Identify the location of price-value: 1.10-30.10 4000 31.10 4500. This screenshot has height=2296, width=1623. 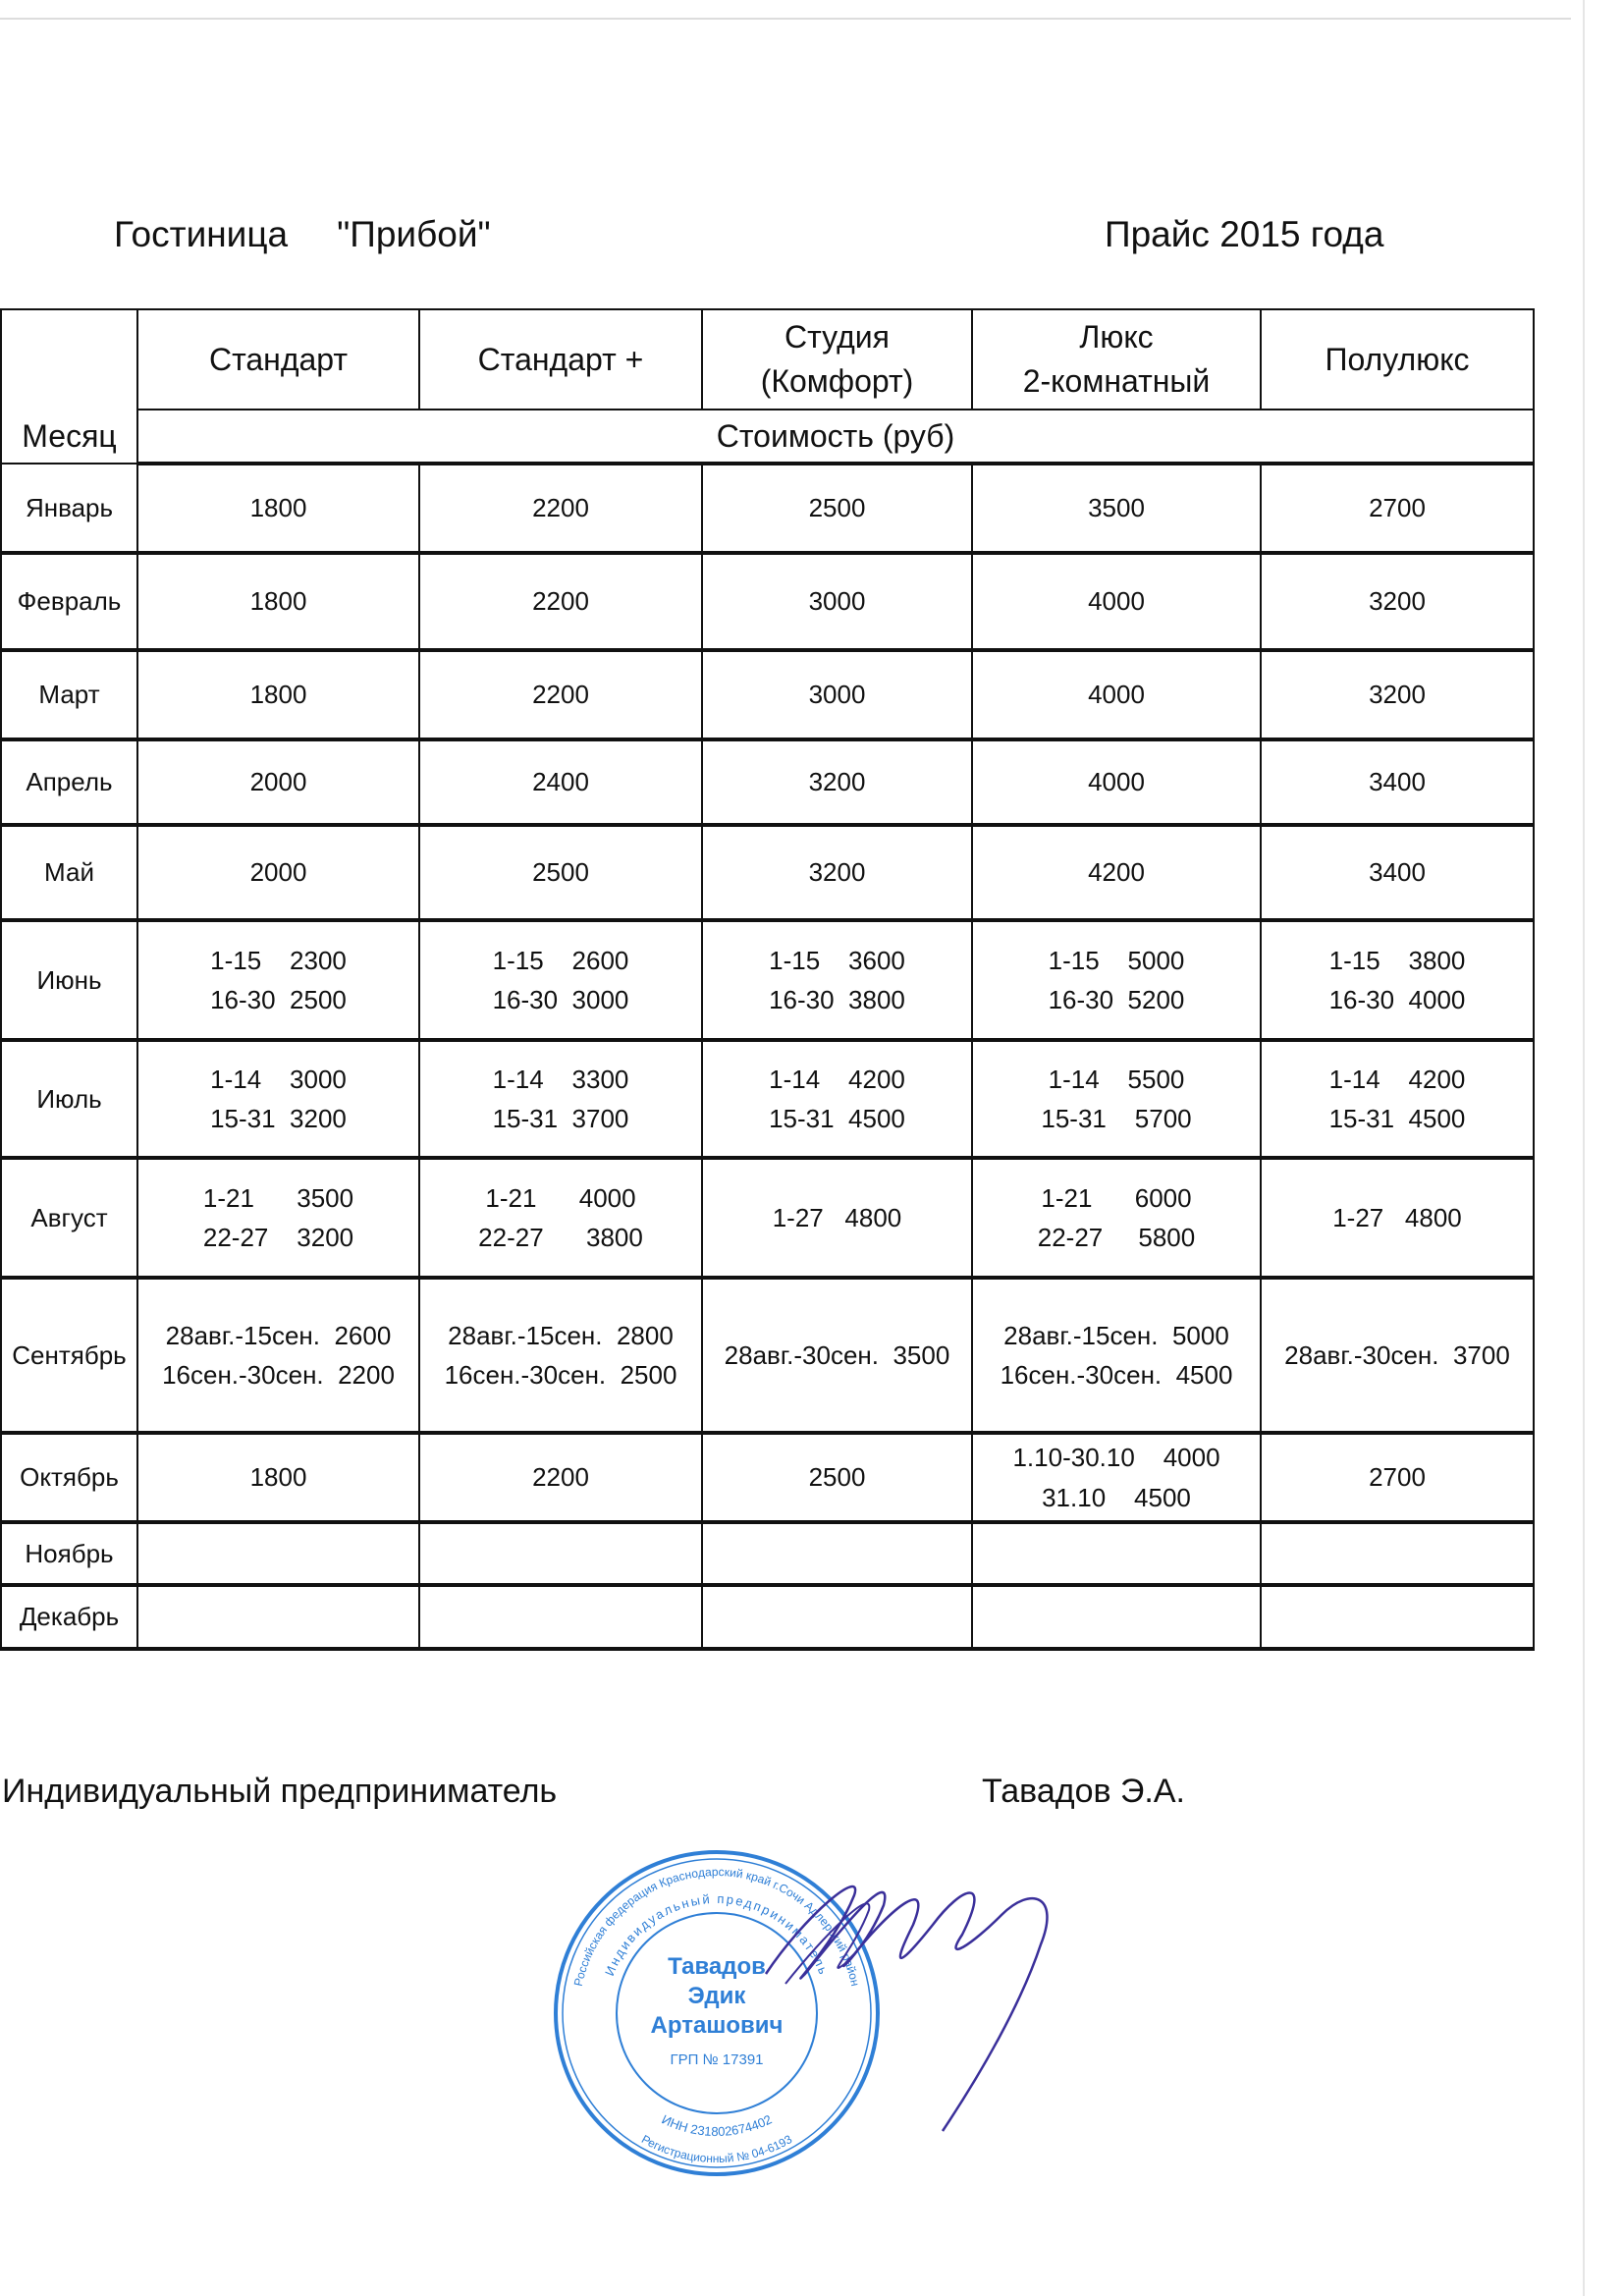
(1116, 1477).